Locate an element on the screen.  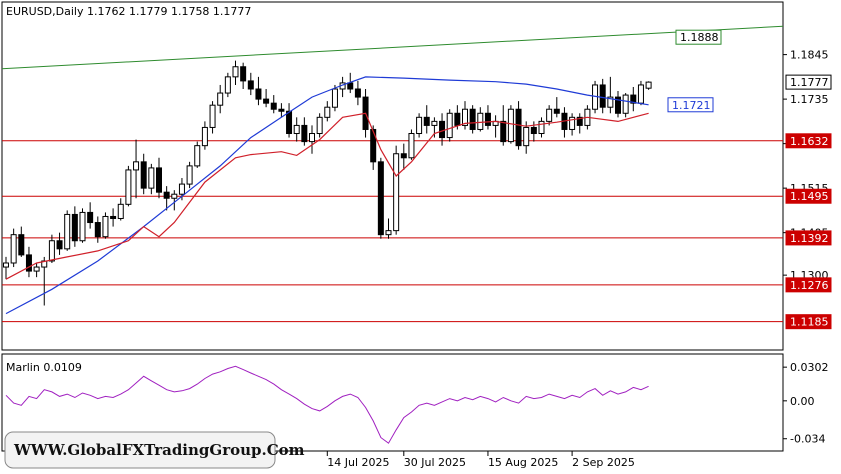
indicator-tick-label: -0.034 is located at coordinates (807, 439).